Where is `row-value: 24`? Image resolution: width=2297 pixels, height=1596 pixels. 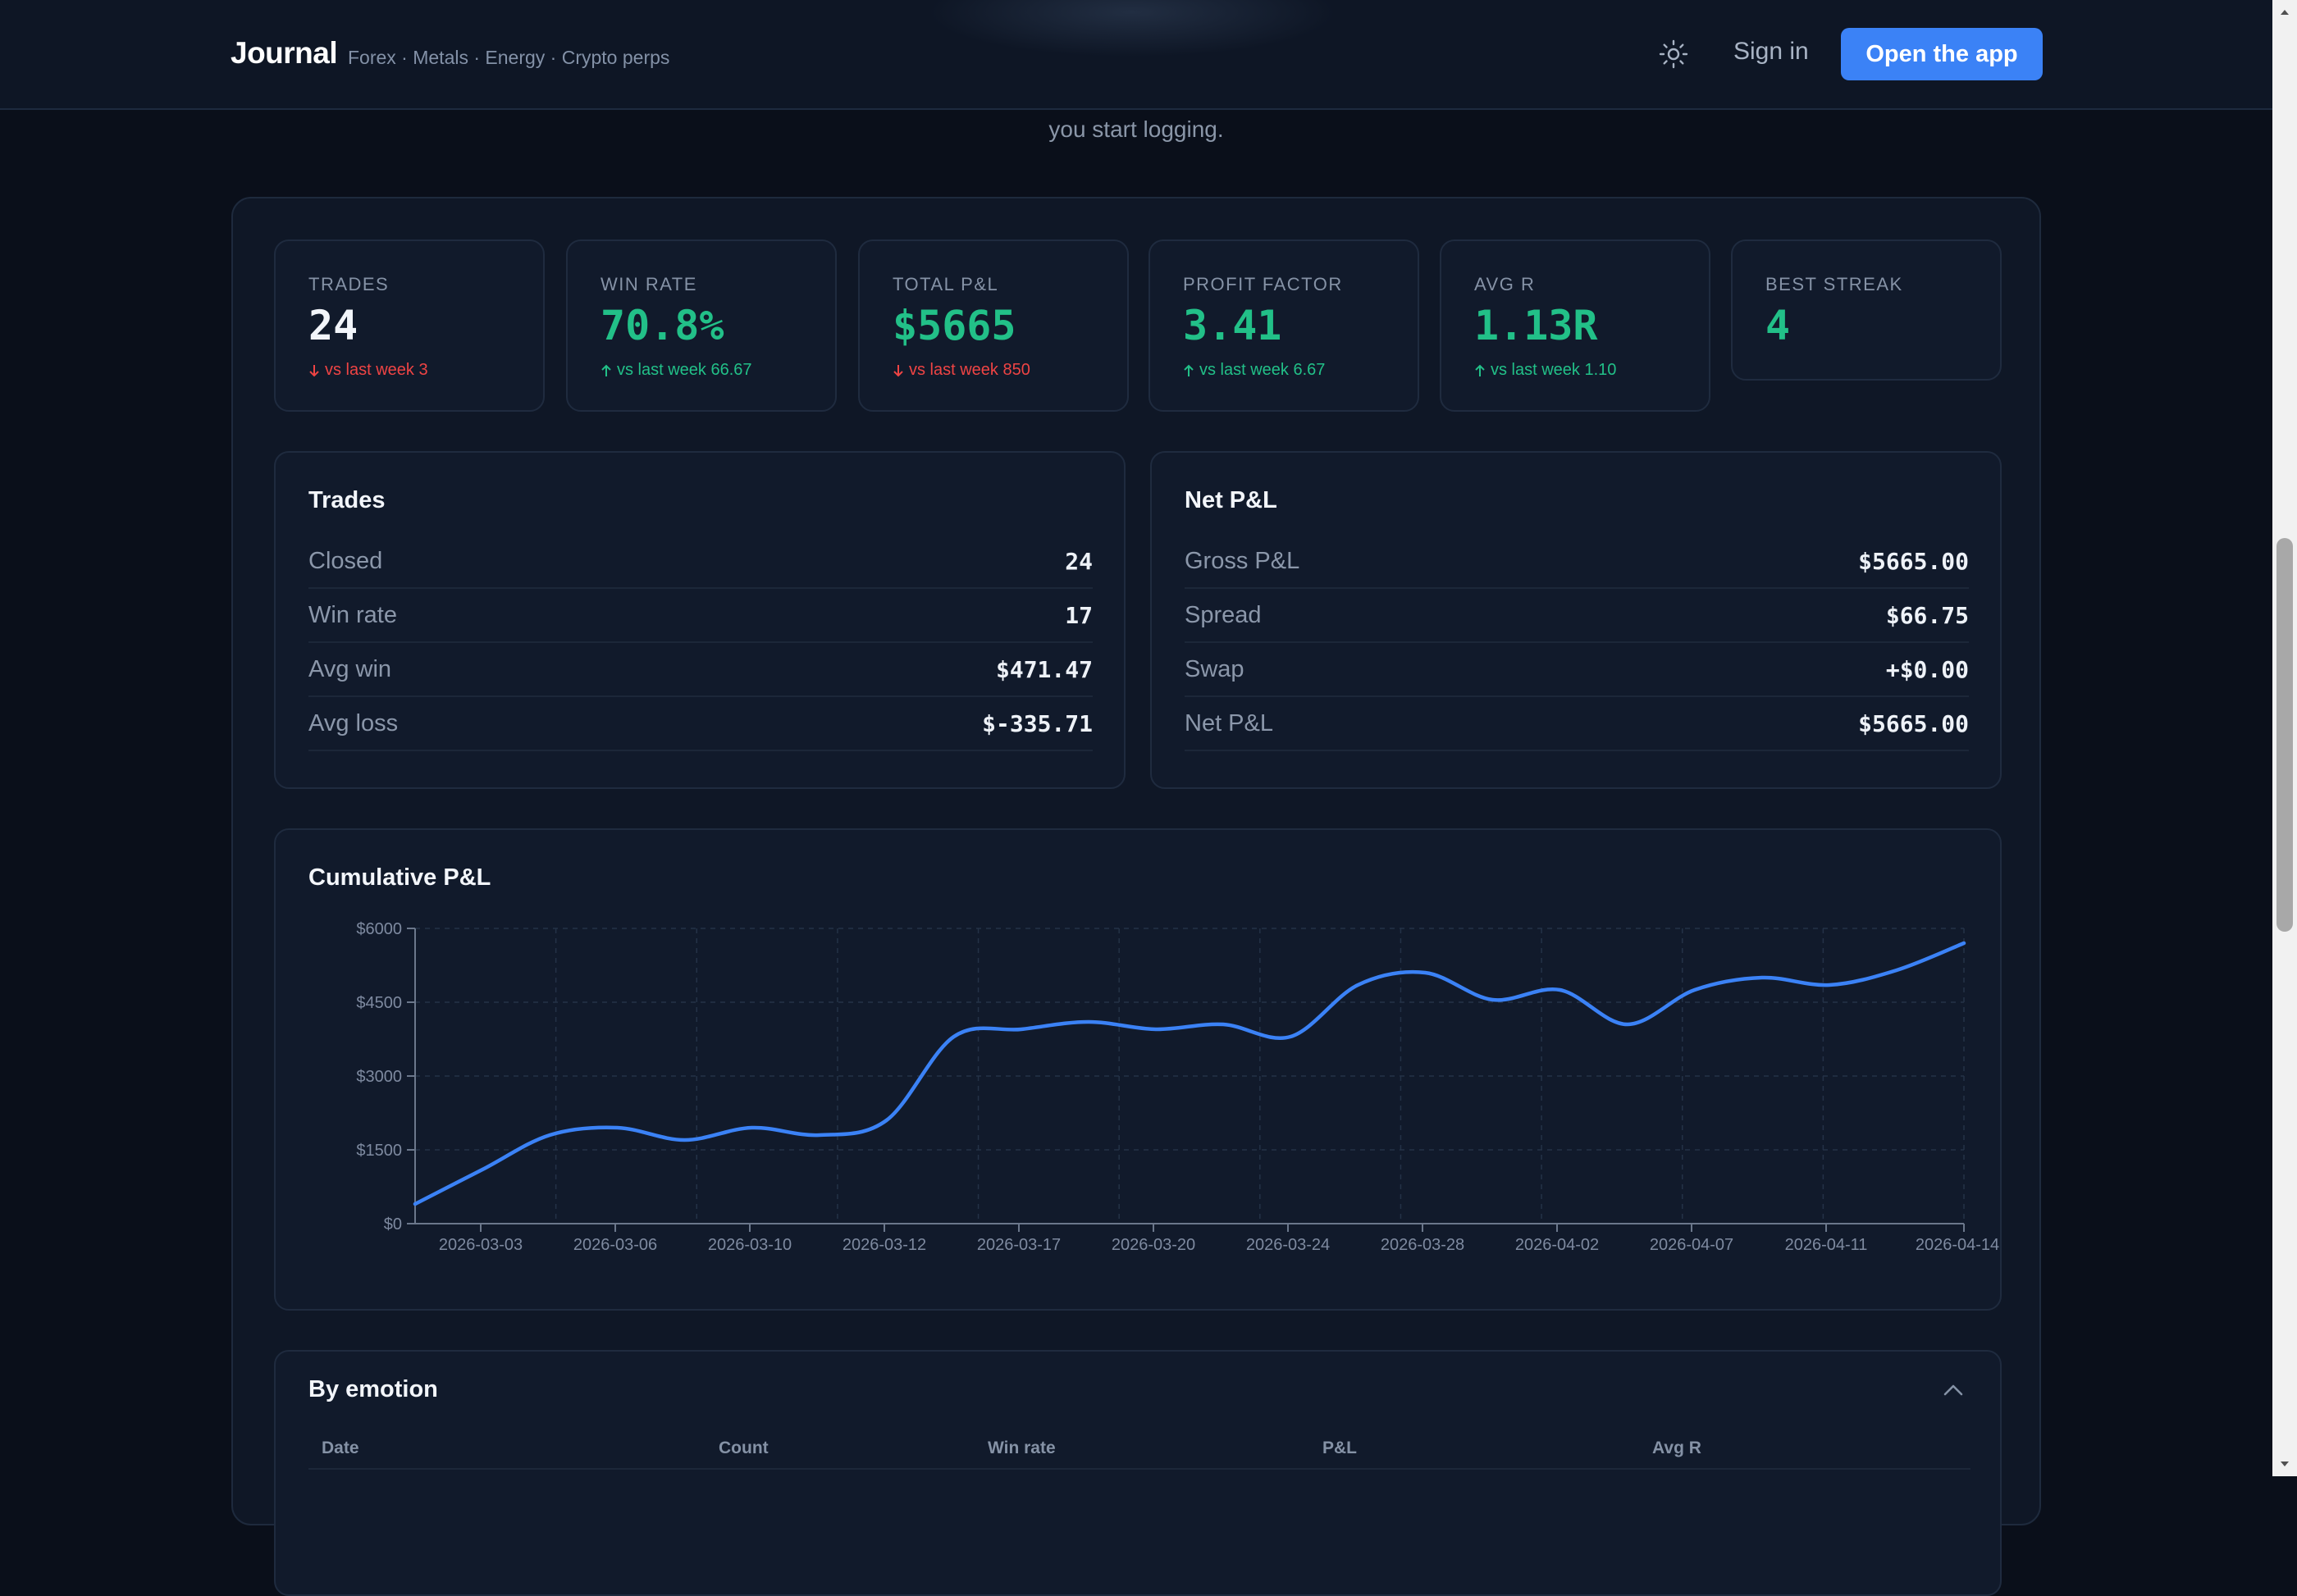
row-value: 24 is located at coordinates (1079, 561).